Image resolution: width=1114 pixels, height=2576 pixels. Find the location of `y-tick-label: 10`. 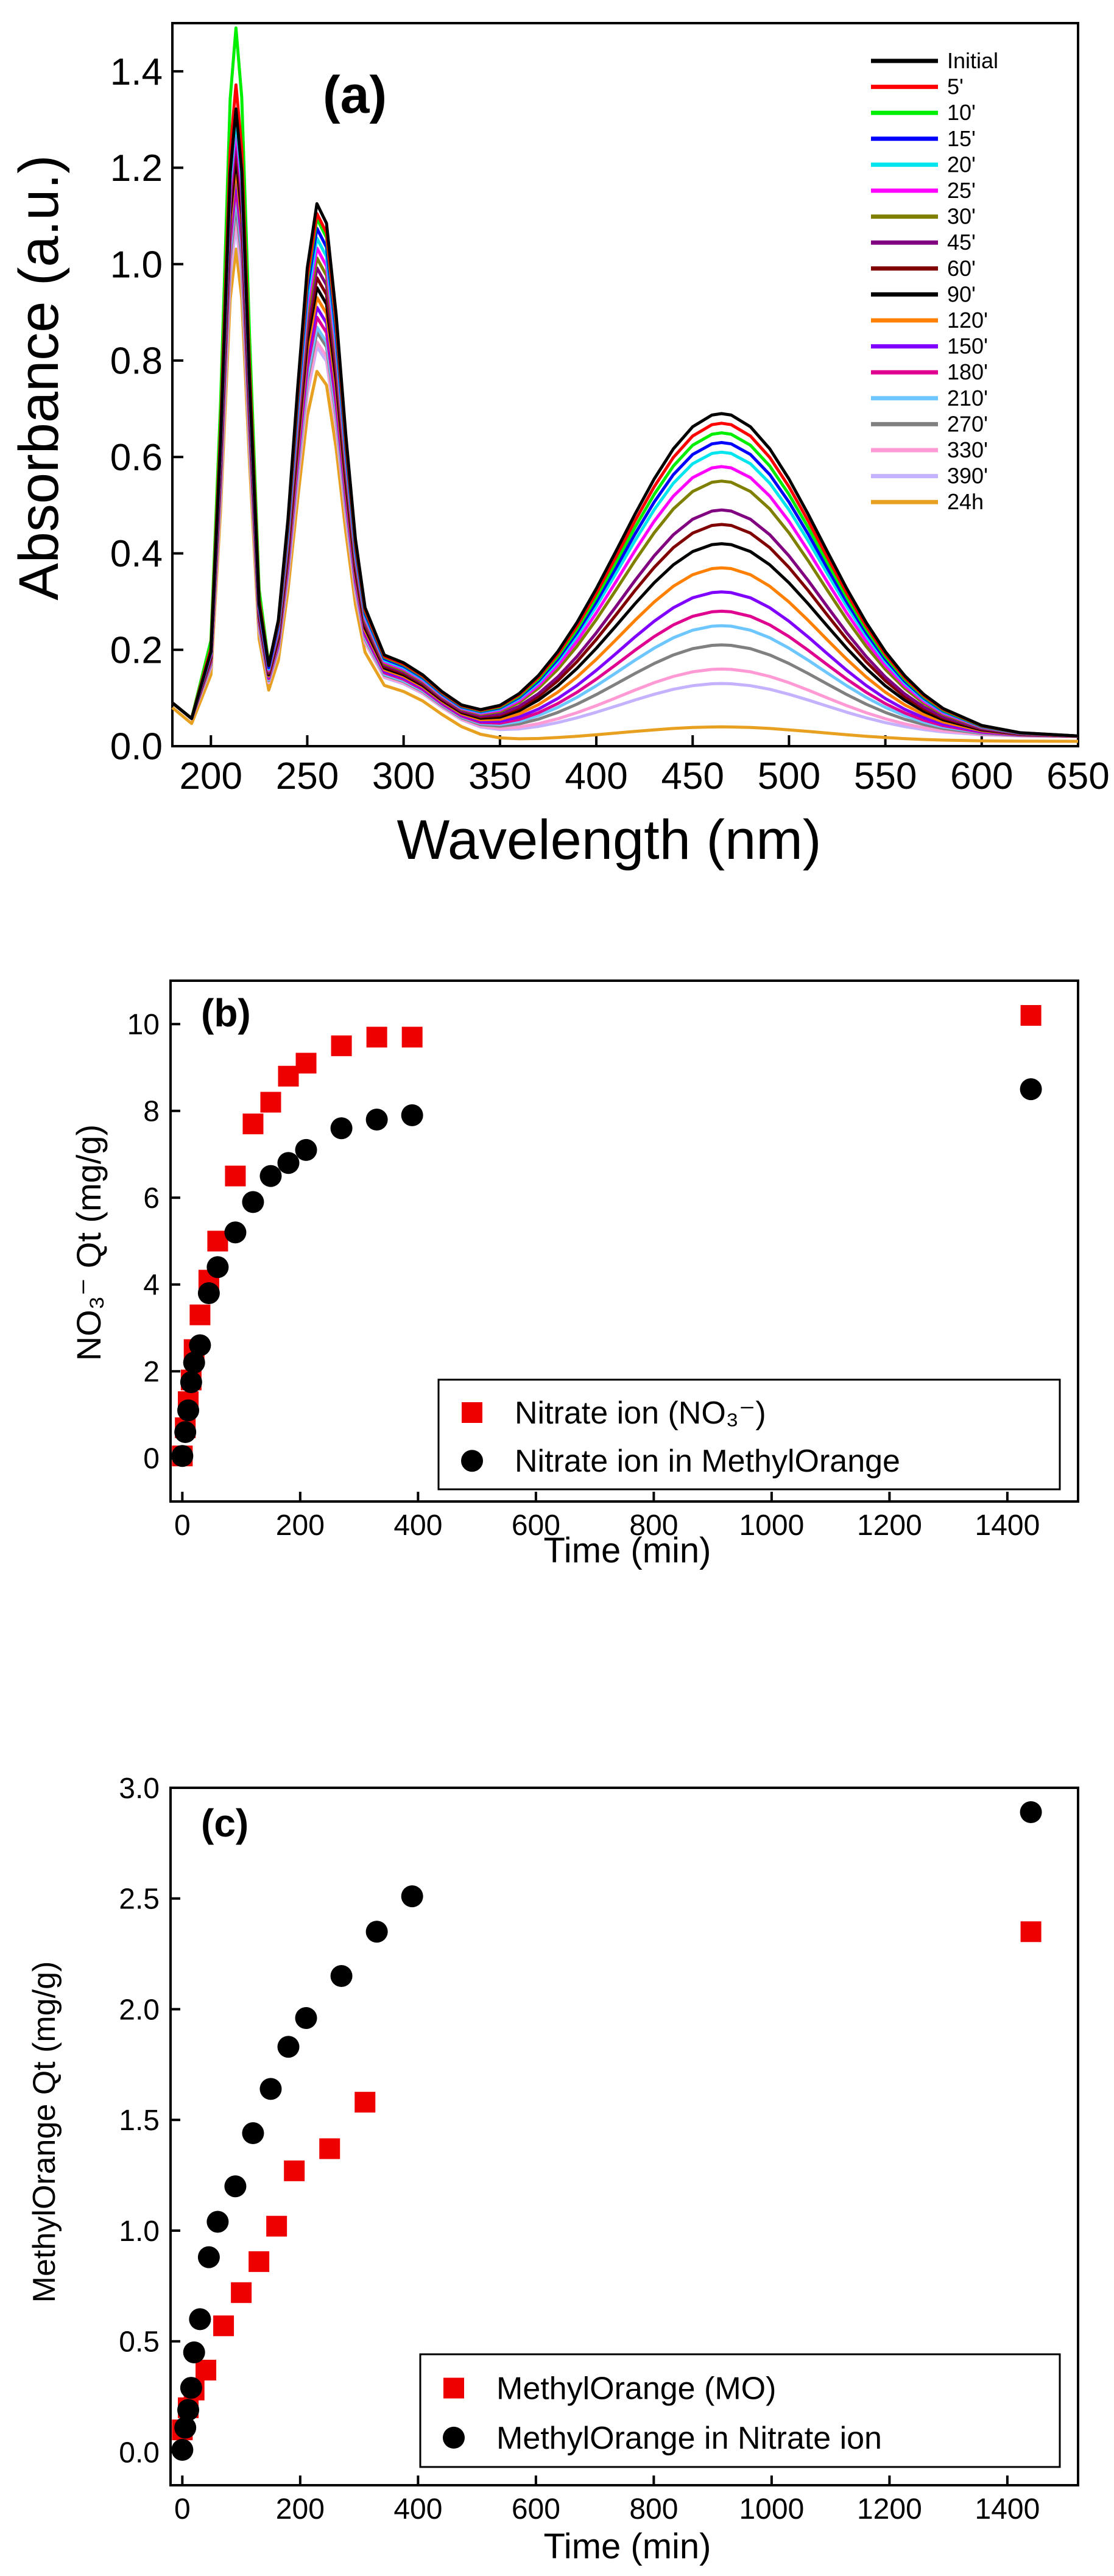

y-tick-label: 10 is located at coordinates (143, 1025).